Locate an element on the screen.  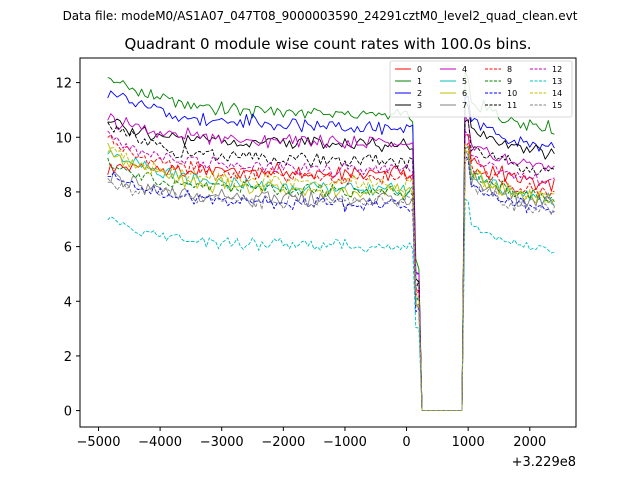
legend-label-0: 0 is located at coordinates (419, 69).